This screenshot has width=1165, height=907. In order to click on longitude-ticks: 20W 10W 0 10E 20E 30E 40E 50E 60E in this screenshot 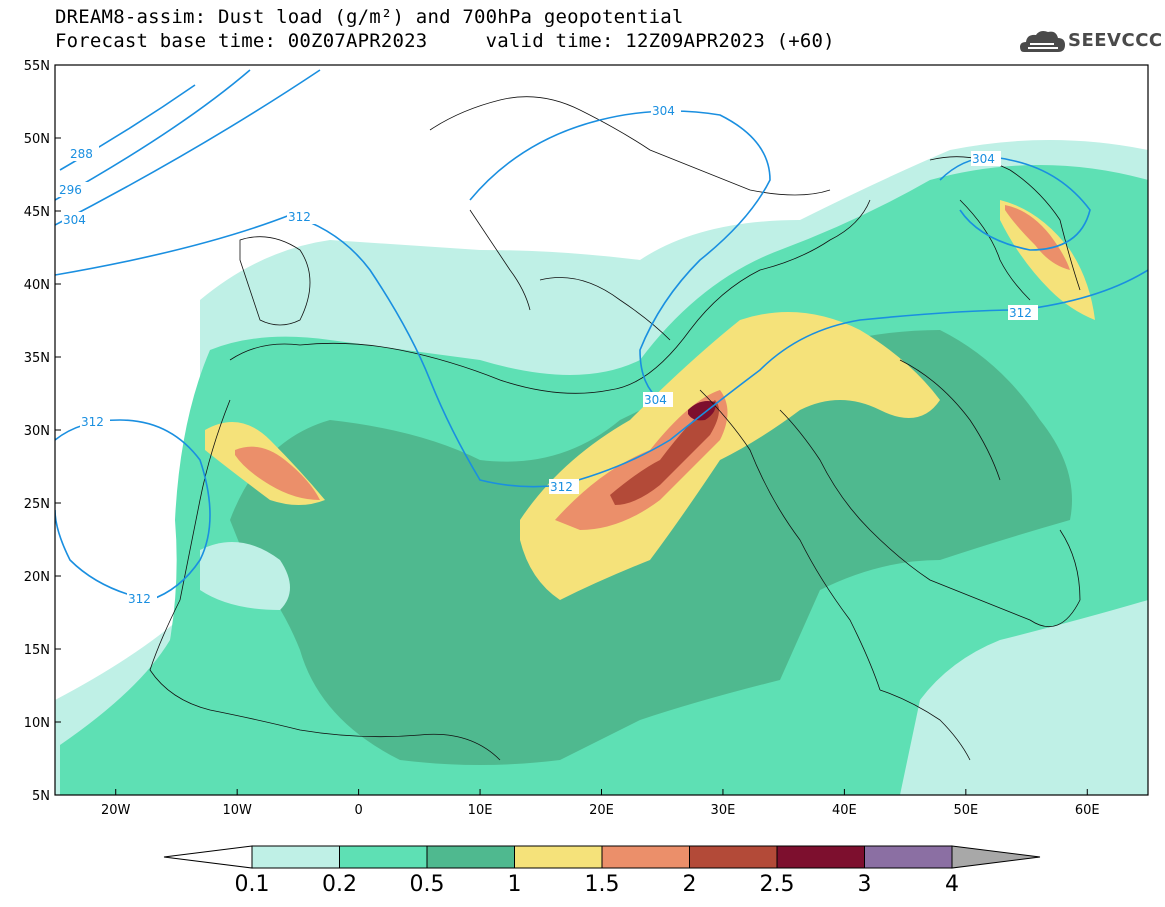, I will do `click(600, 803)`.